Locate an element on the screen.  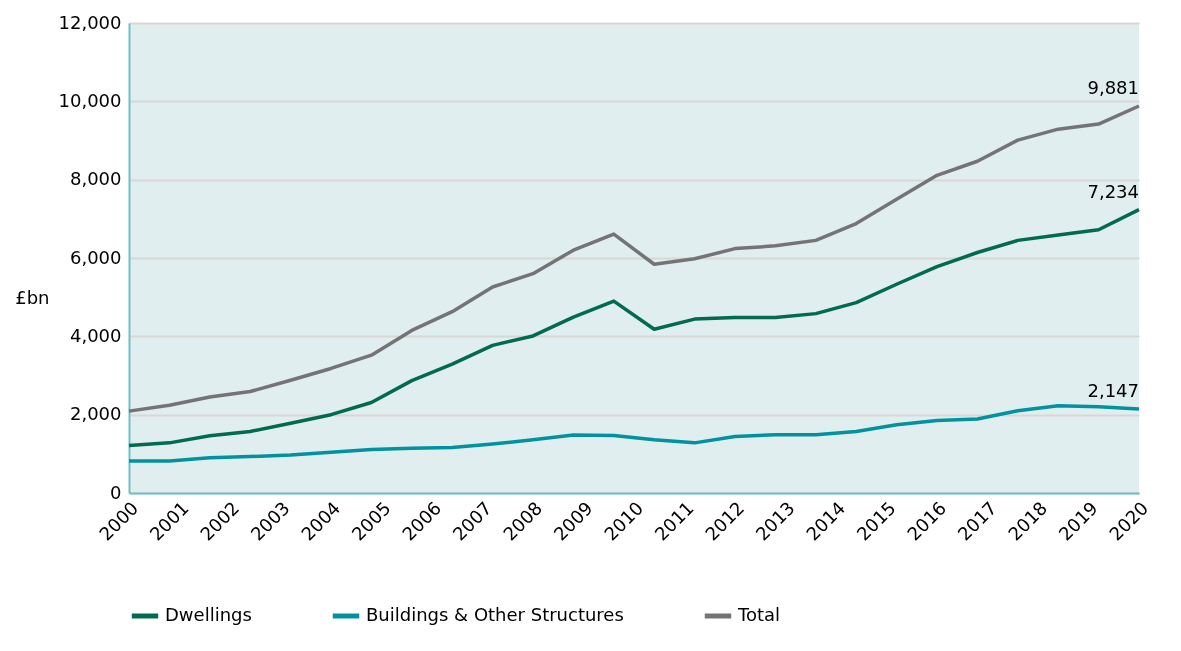
legend-label: Dwellings is located at coordinates (208, 614).